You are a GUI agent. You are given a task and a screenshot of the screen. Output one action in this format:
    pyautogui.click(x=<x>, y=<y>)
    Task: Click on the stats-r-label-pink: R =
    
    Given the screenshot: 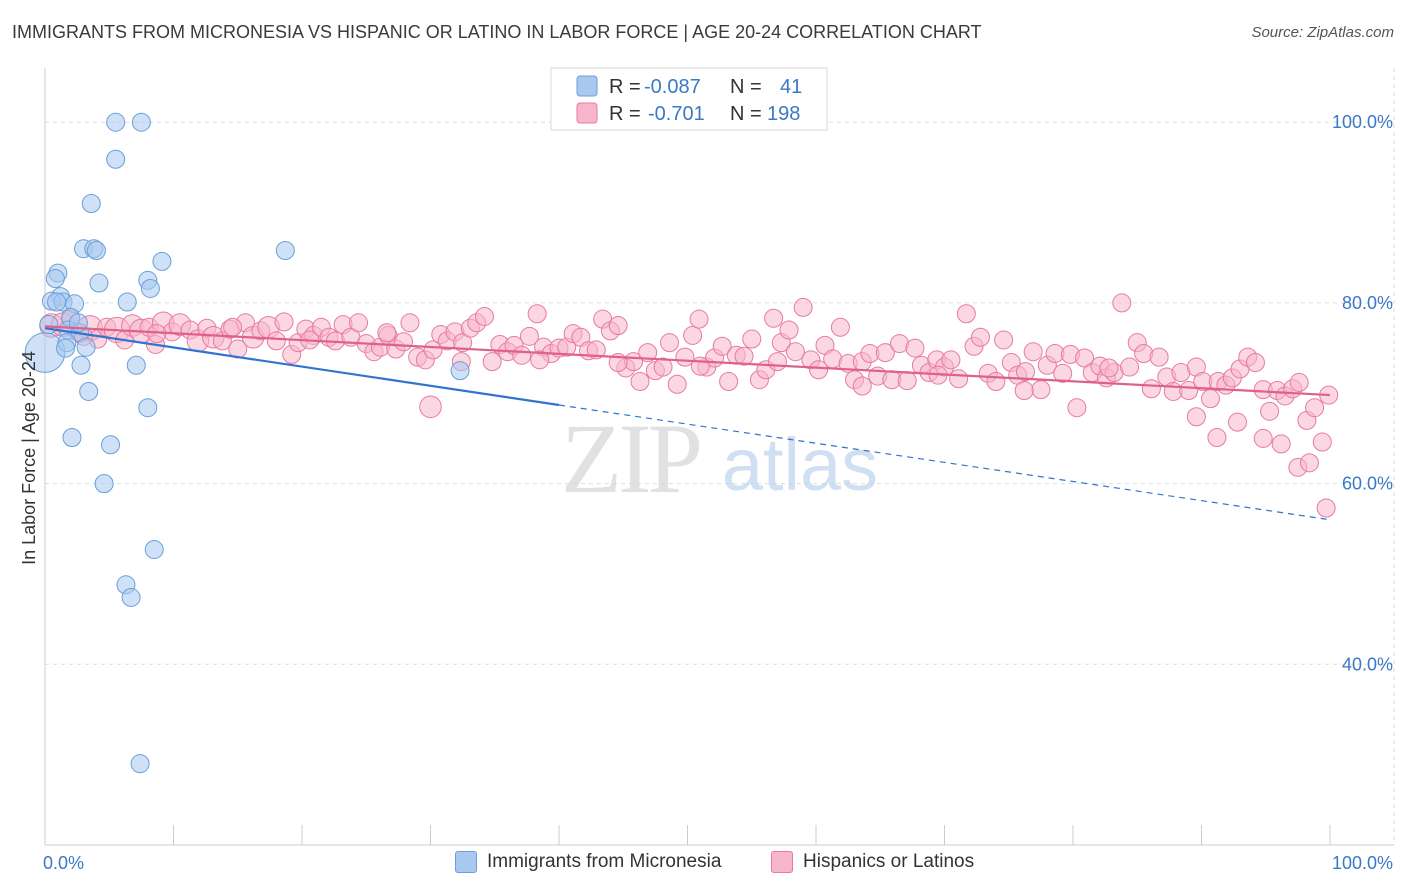 What is the action you would take?
    pyautogui.click(x=625, y=114)
    